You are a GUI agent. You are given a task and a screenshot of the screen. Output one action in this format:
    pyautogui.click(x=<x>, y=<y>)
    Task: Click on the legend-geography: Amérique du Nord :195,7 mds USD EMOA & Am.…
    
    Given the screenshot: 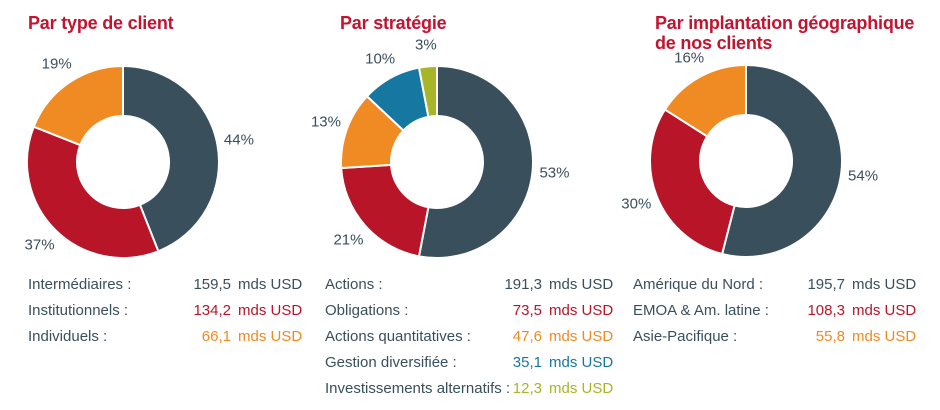 What is the action you would take?
    pyautogui.click(x=775, y=315)
    